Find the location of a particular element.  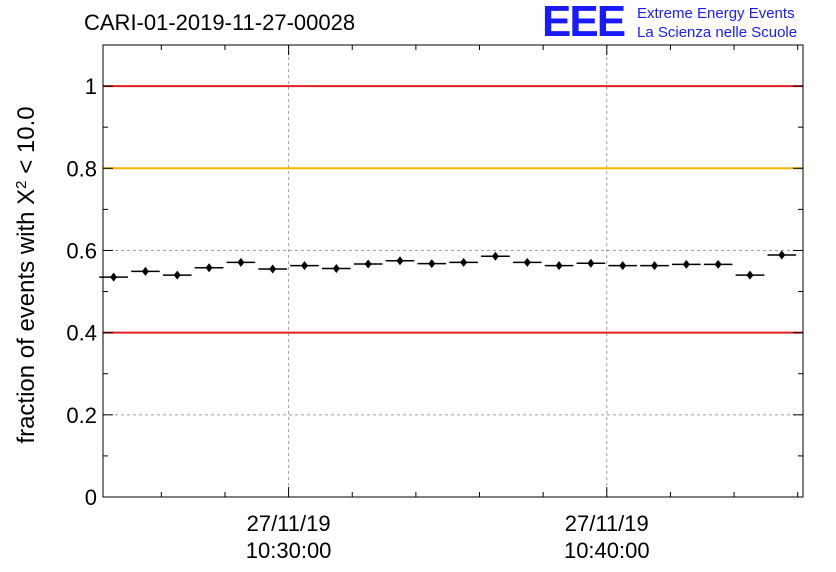

y-tick-label: 0.2 is located at coordinates (81, 415).